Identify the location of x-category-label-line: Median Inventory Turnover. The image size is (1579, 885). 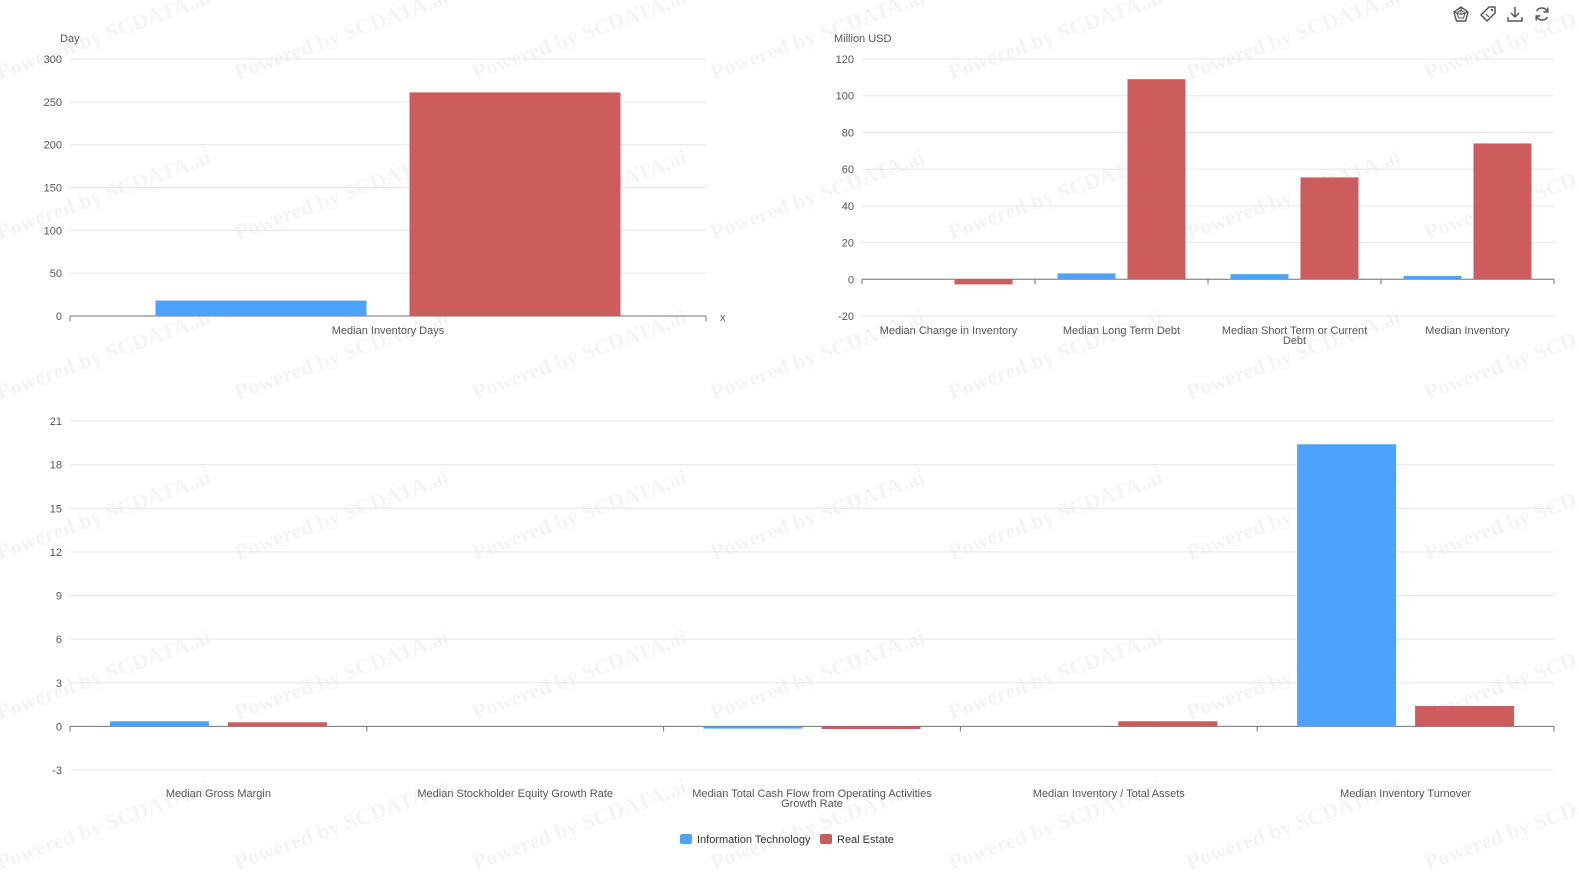
(1405, 794).